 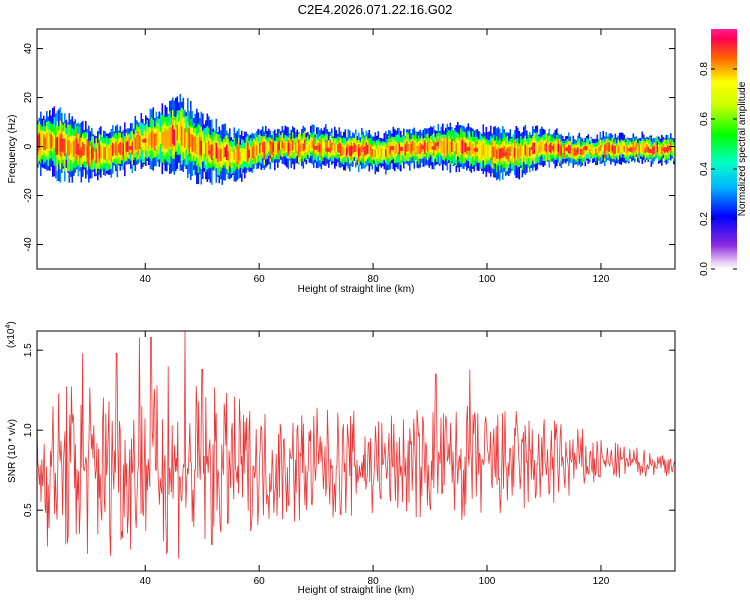 What do you see at coordinates (704, 169) in the screenshot?
I see `colorbar-tick-label: 0.4` at bounding box center [704, 169].